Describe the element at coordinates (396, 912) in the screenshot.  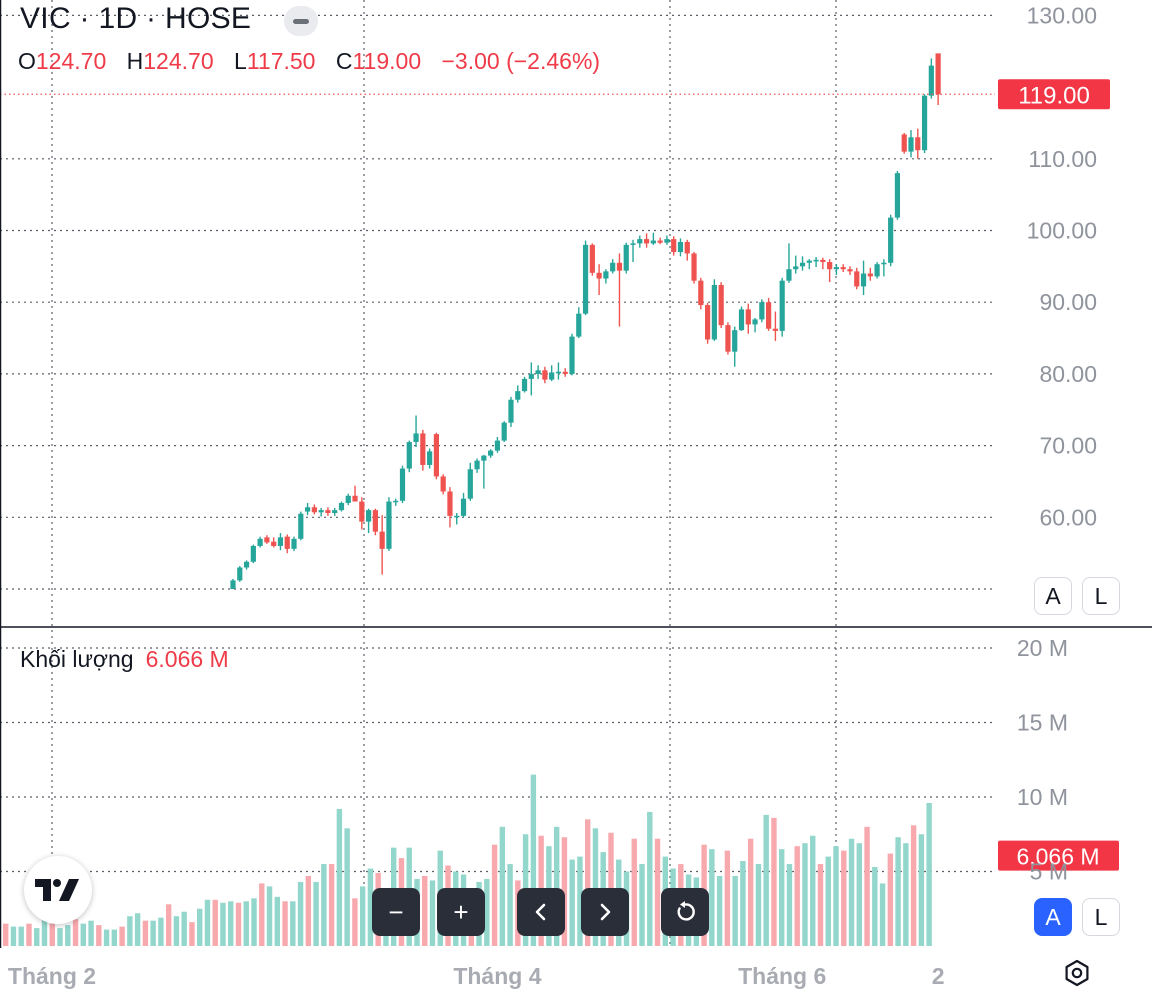
I see `zoom-out-button: −` at that location.